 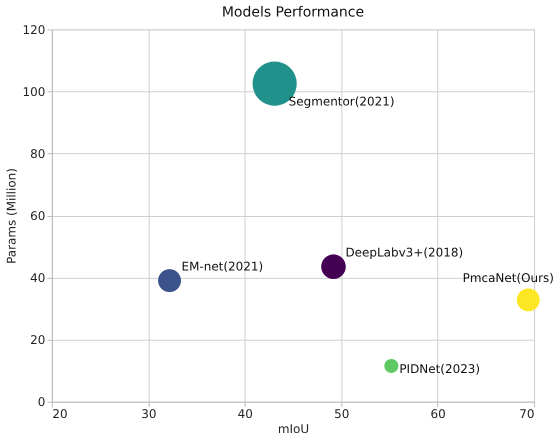 I want to click on y-axis-title: Params (Million), so click(x=11, y=216).